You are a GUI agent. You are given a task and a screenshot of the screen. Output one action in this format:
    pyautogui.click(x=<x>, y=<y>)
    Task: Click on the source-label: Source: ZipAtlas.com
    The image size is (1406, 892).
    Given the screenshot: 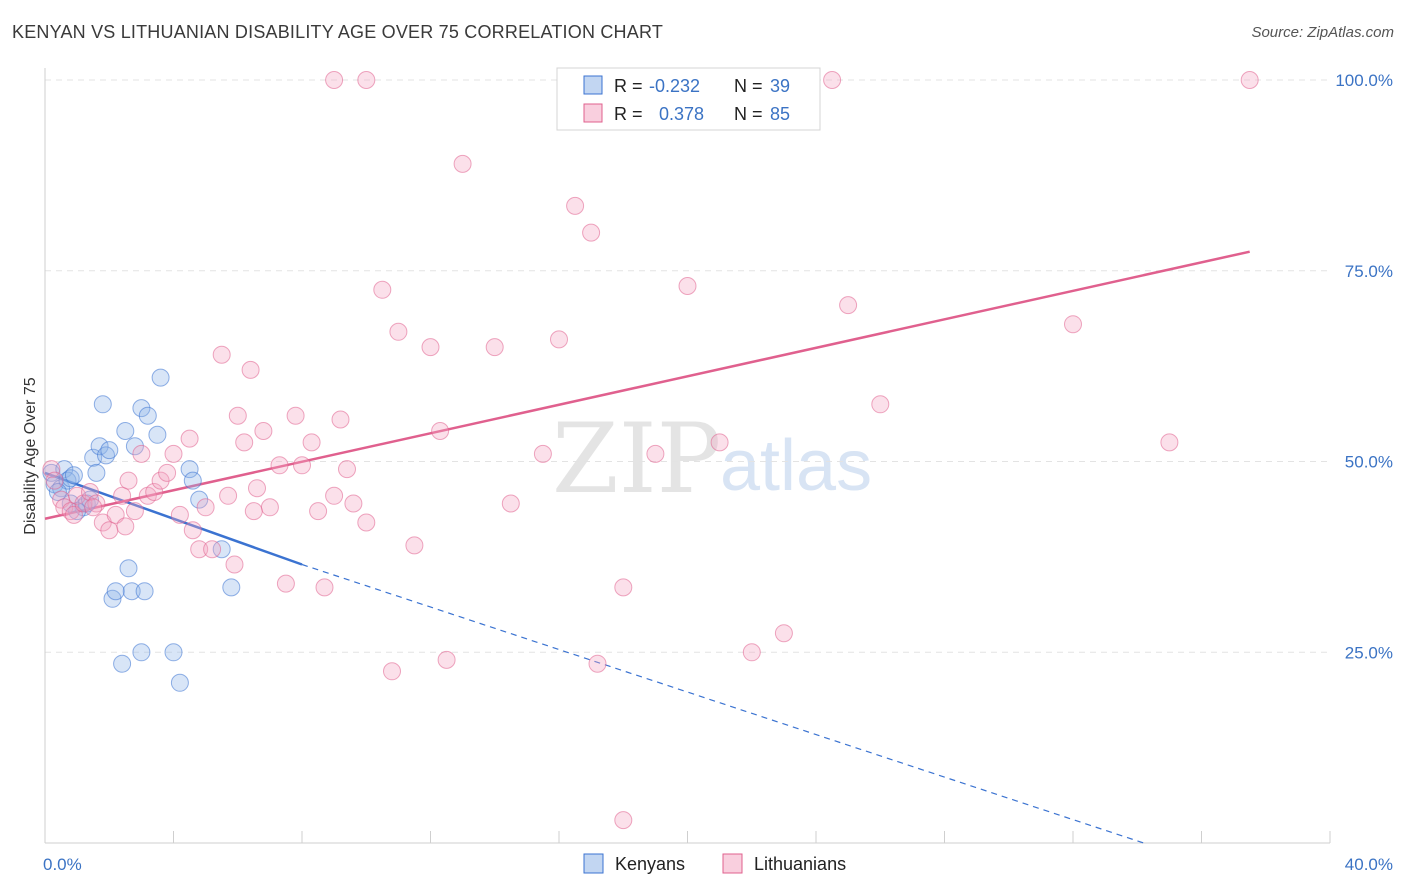 What is the action you would take?
    pyautogui.click(x=1322, y=32)
    